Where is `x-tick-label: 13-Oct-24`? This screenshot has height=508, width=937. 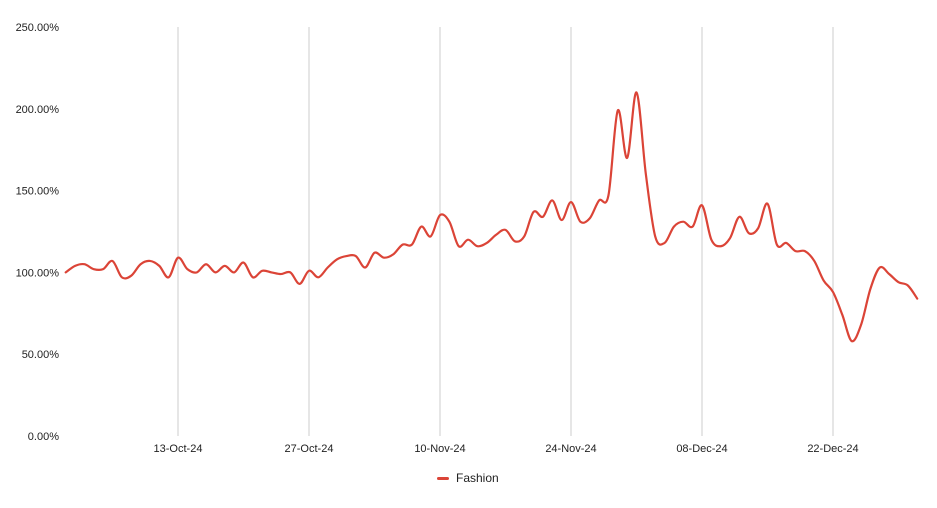 x-tick-label: 13-Oct-24 is located at coordinates (178, 449).